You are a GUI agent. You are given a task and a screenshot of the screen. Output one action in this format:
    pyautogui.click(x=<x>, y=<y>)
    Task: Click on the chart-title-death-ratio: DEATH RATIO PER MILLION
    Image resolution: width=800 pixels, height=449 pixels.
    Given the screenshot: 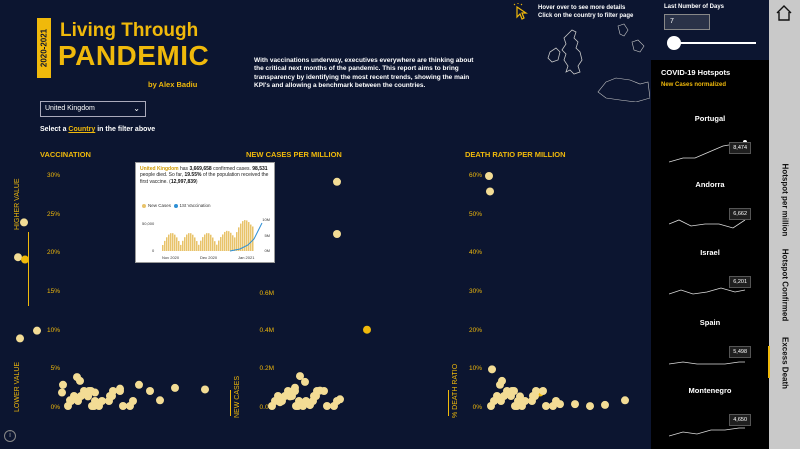 What is the action you would take?
    pyautogui.click(x=515, y=154)
    